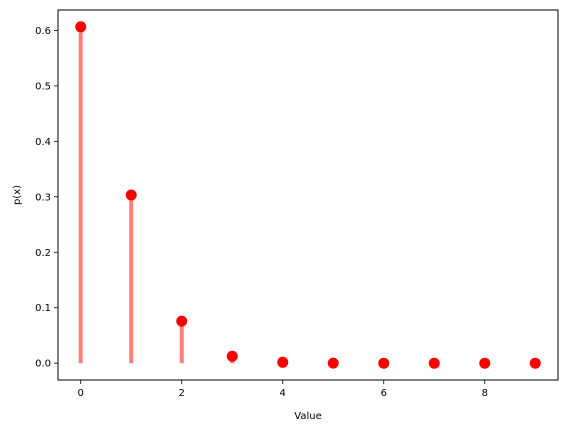 The height and width of the screenshot is (432, 567). I want to click on x-axis-label: Value, so click(307, 416).